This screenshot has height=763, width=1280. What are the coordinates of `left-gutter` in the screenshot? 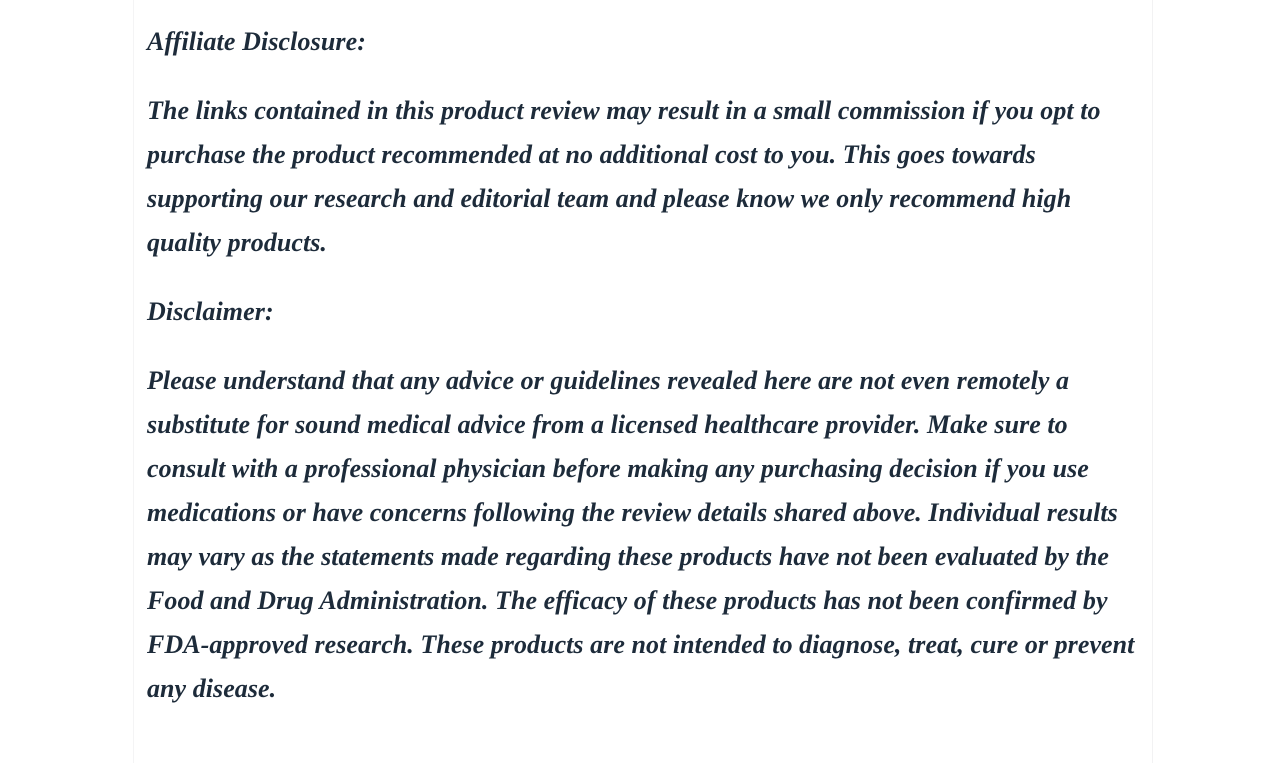 It's located at (66, 381).